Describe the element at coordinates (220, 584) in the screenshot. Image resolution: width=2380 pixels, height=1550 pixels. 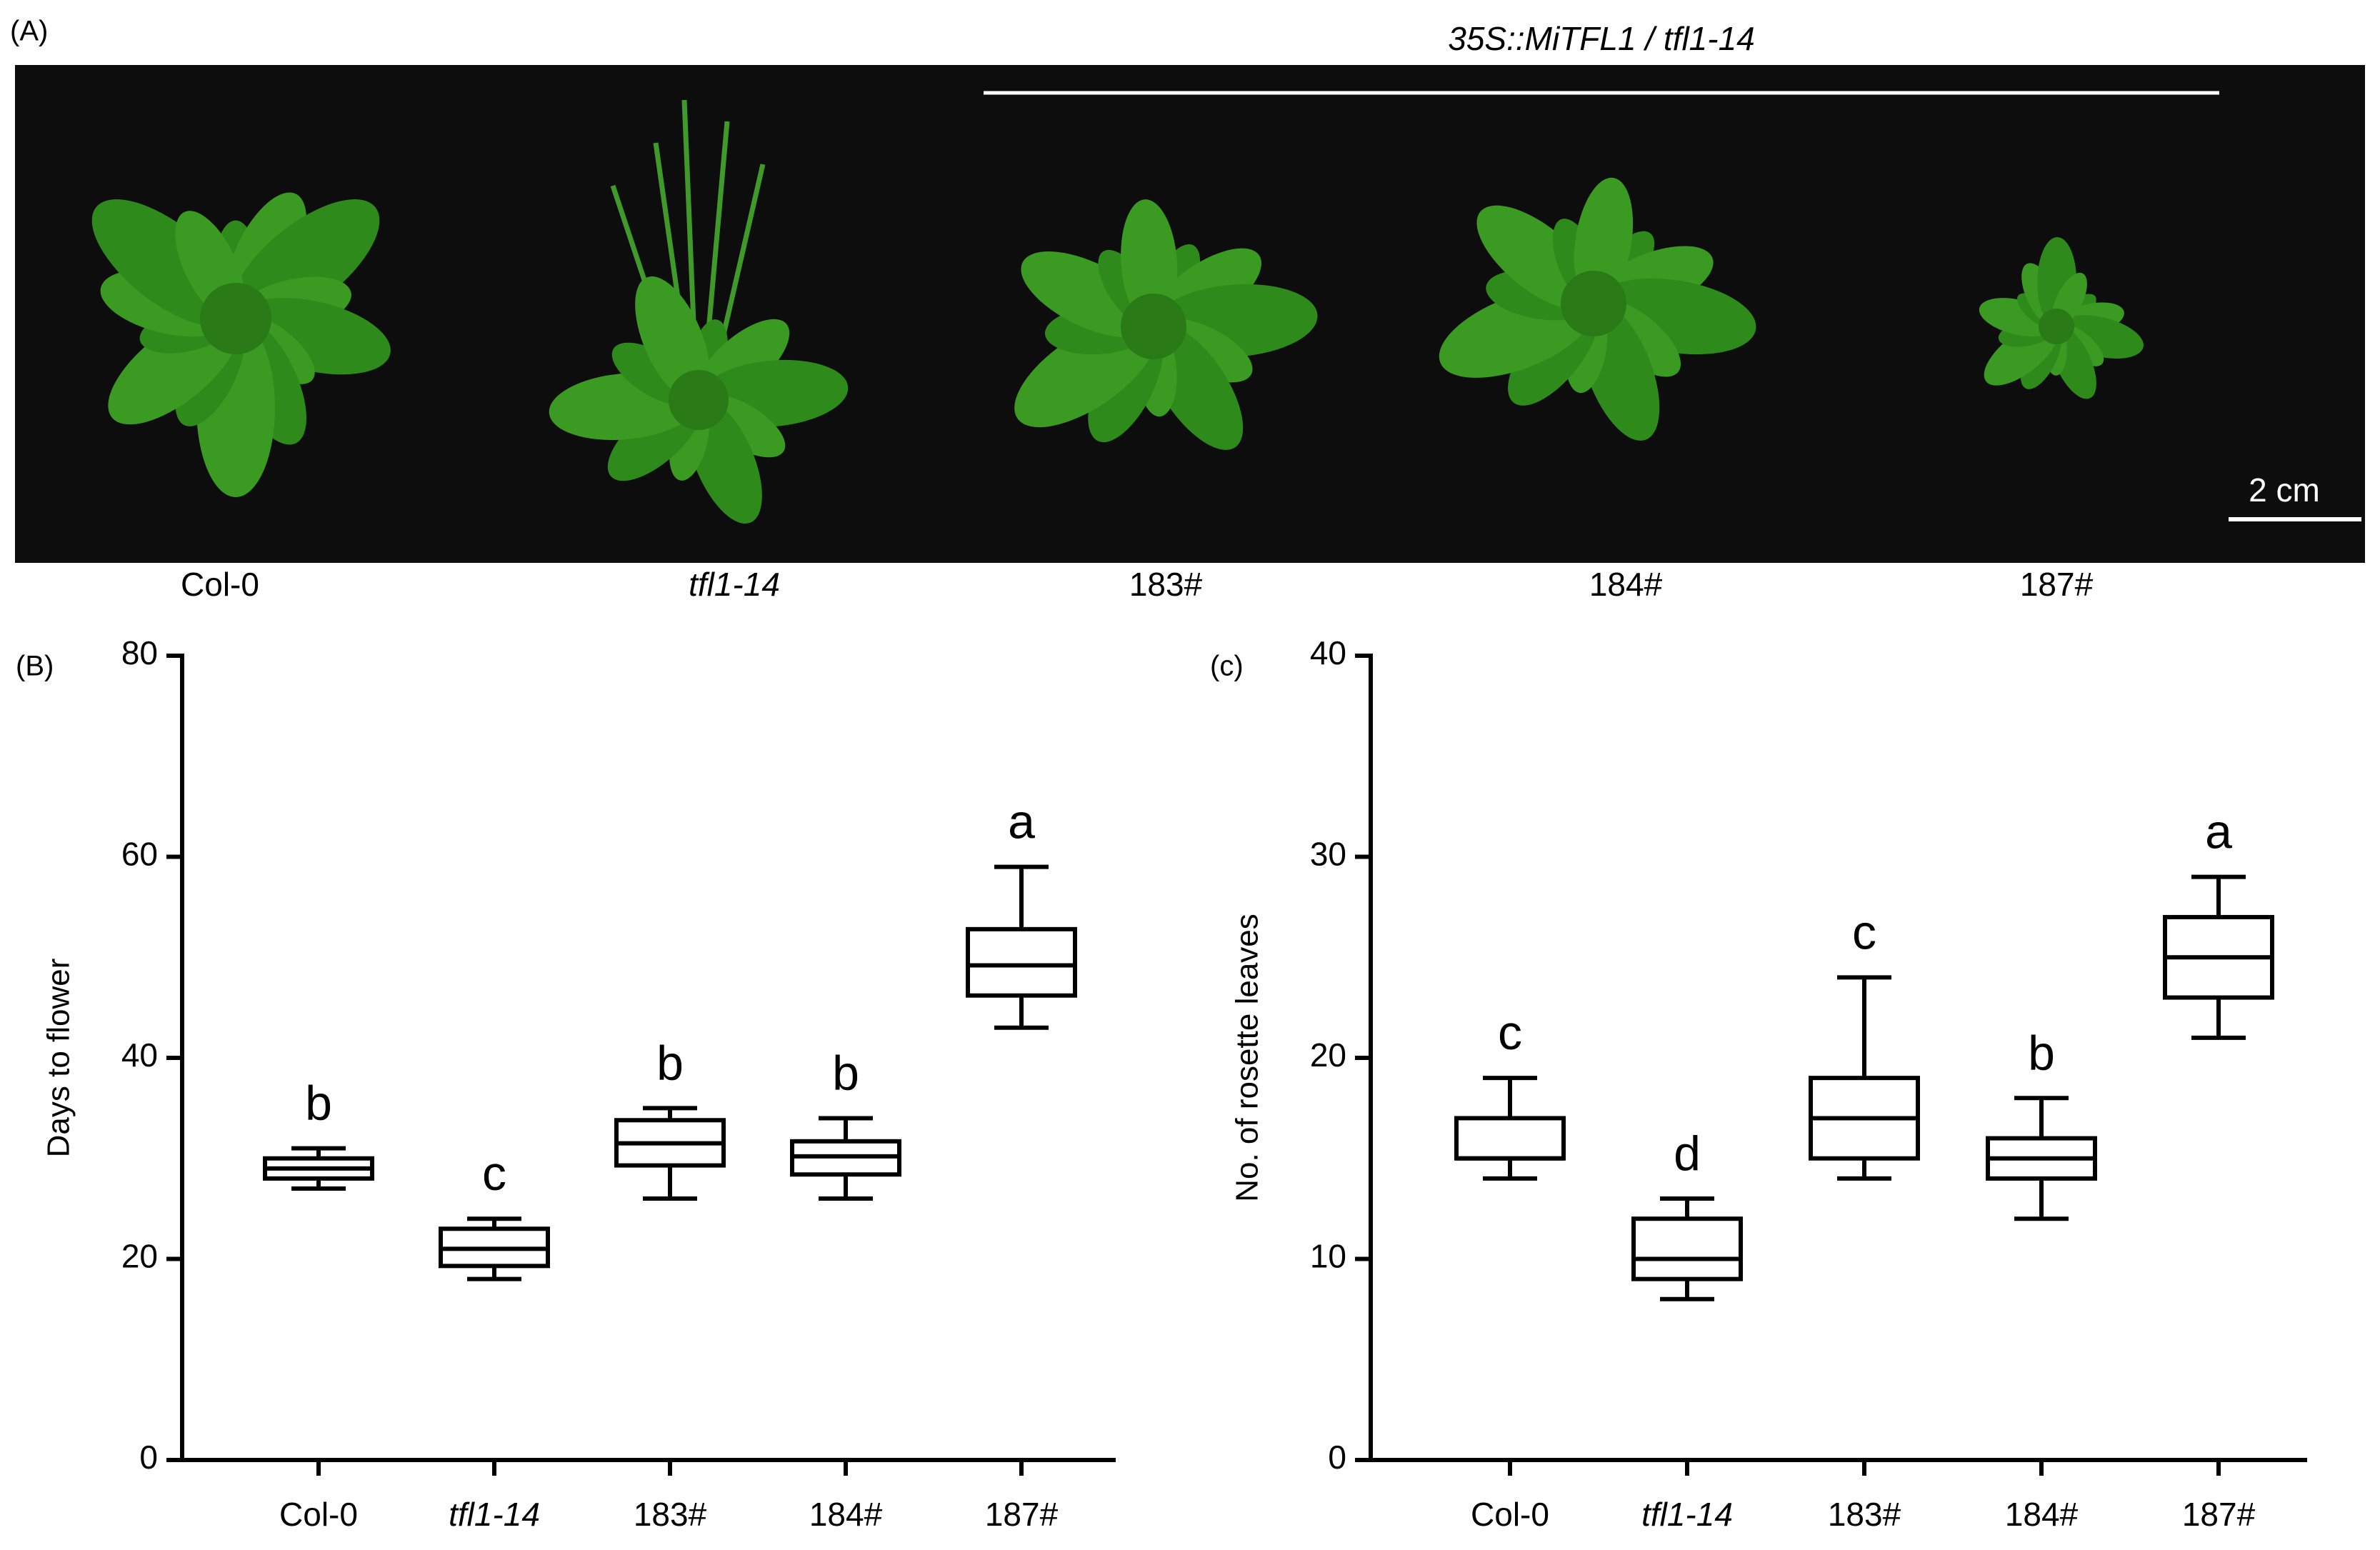
I see `genotype-label: Col-0` at that location.